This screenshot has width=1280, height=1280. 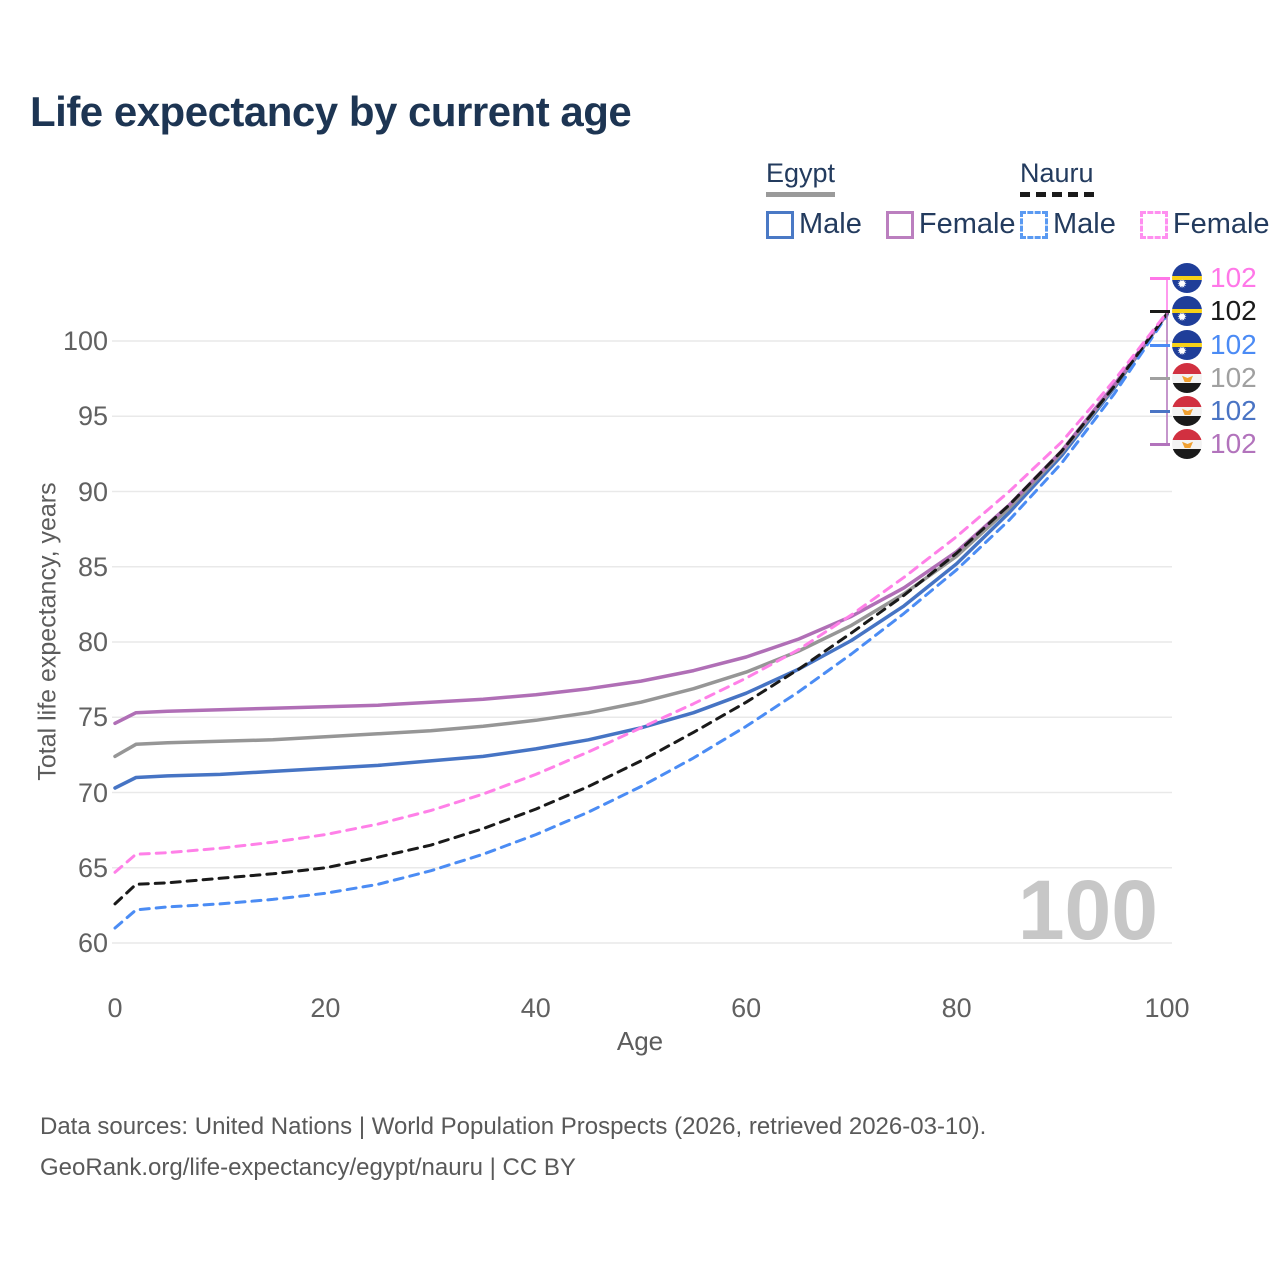 I want to click on legend-group-title: Egypt, so click(x=801, y=173).